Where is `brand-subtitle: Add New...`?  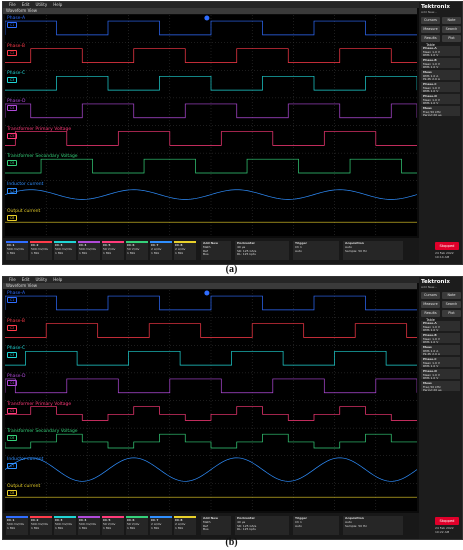 brand-subtitle: Add New... is located at coordinates (429, 287).